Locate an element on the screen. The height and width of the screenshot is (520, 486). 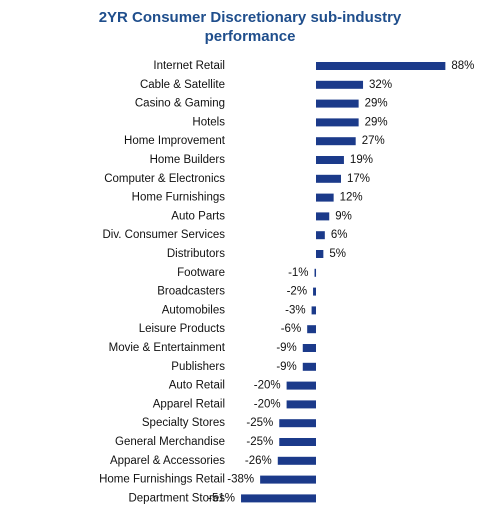
value-label: 32% is located at coordinates (380, 85).